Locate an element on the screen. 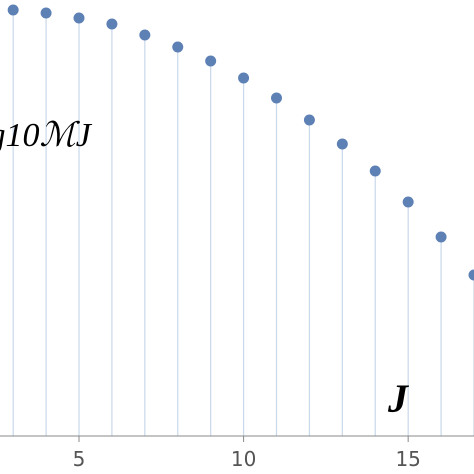 The height and width of the screenshot is (474, 474). y-axis-label: log10ℳJ is located at coordinates (46, 135).